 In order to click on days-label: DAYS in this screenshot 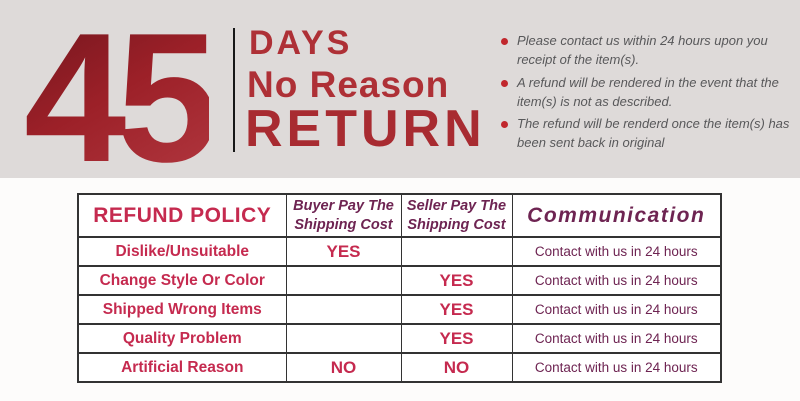, I will do `click(301, 43)`.